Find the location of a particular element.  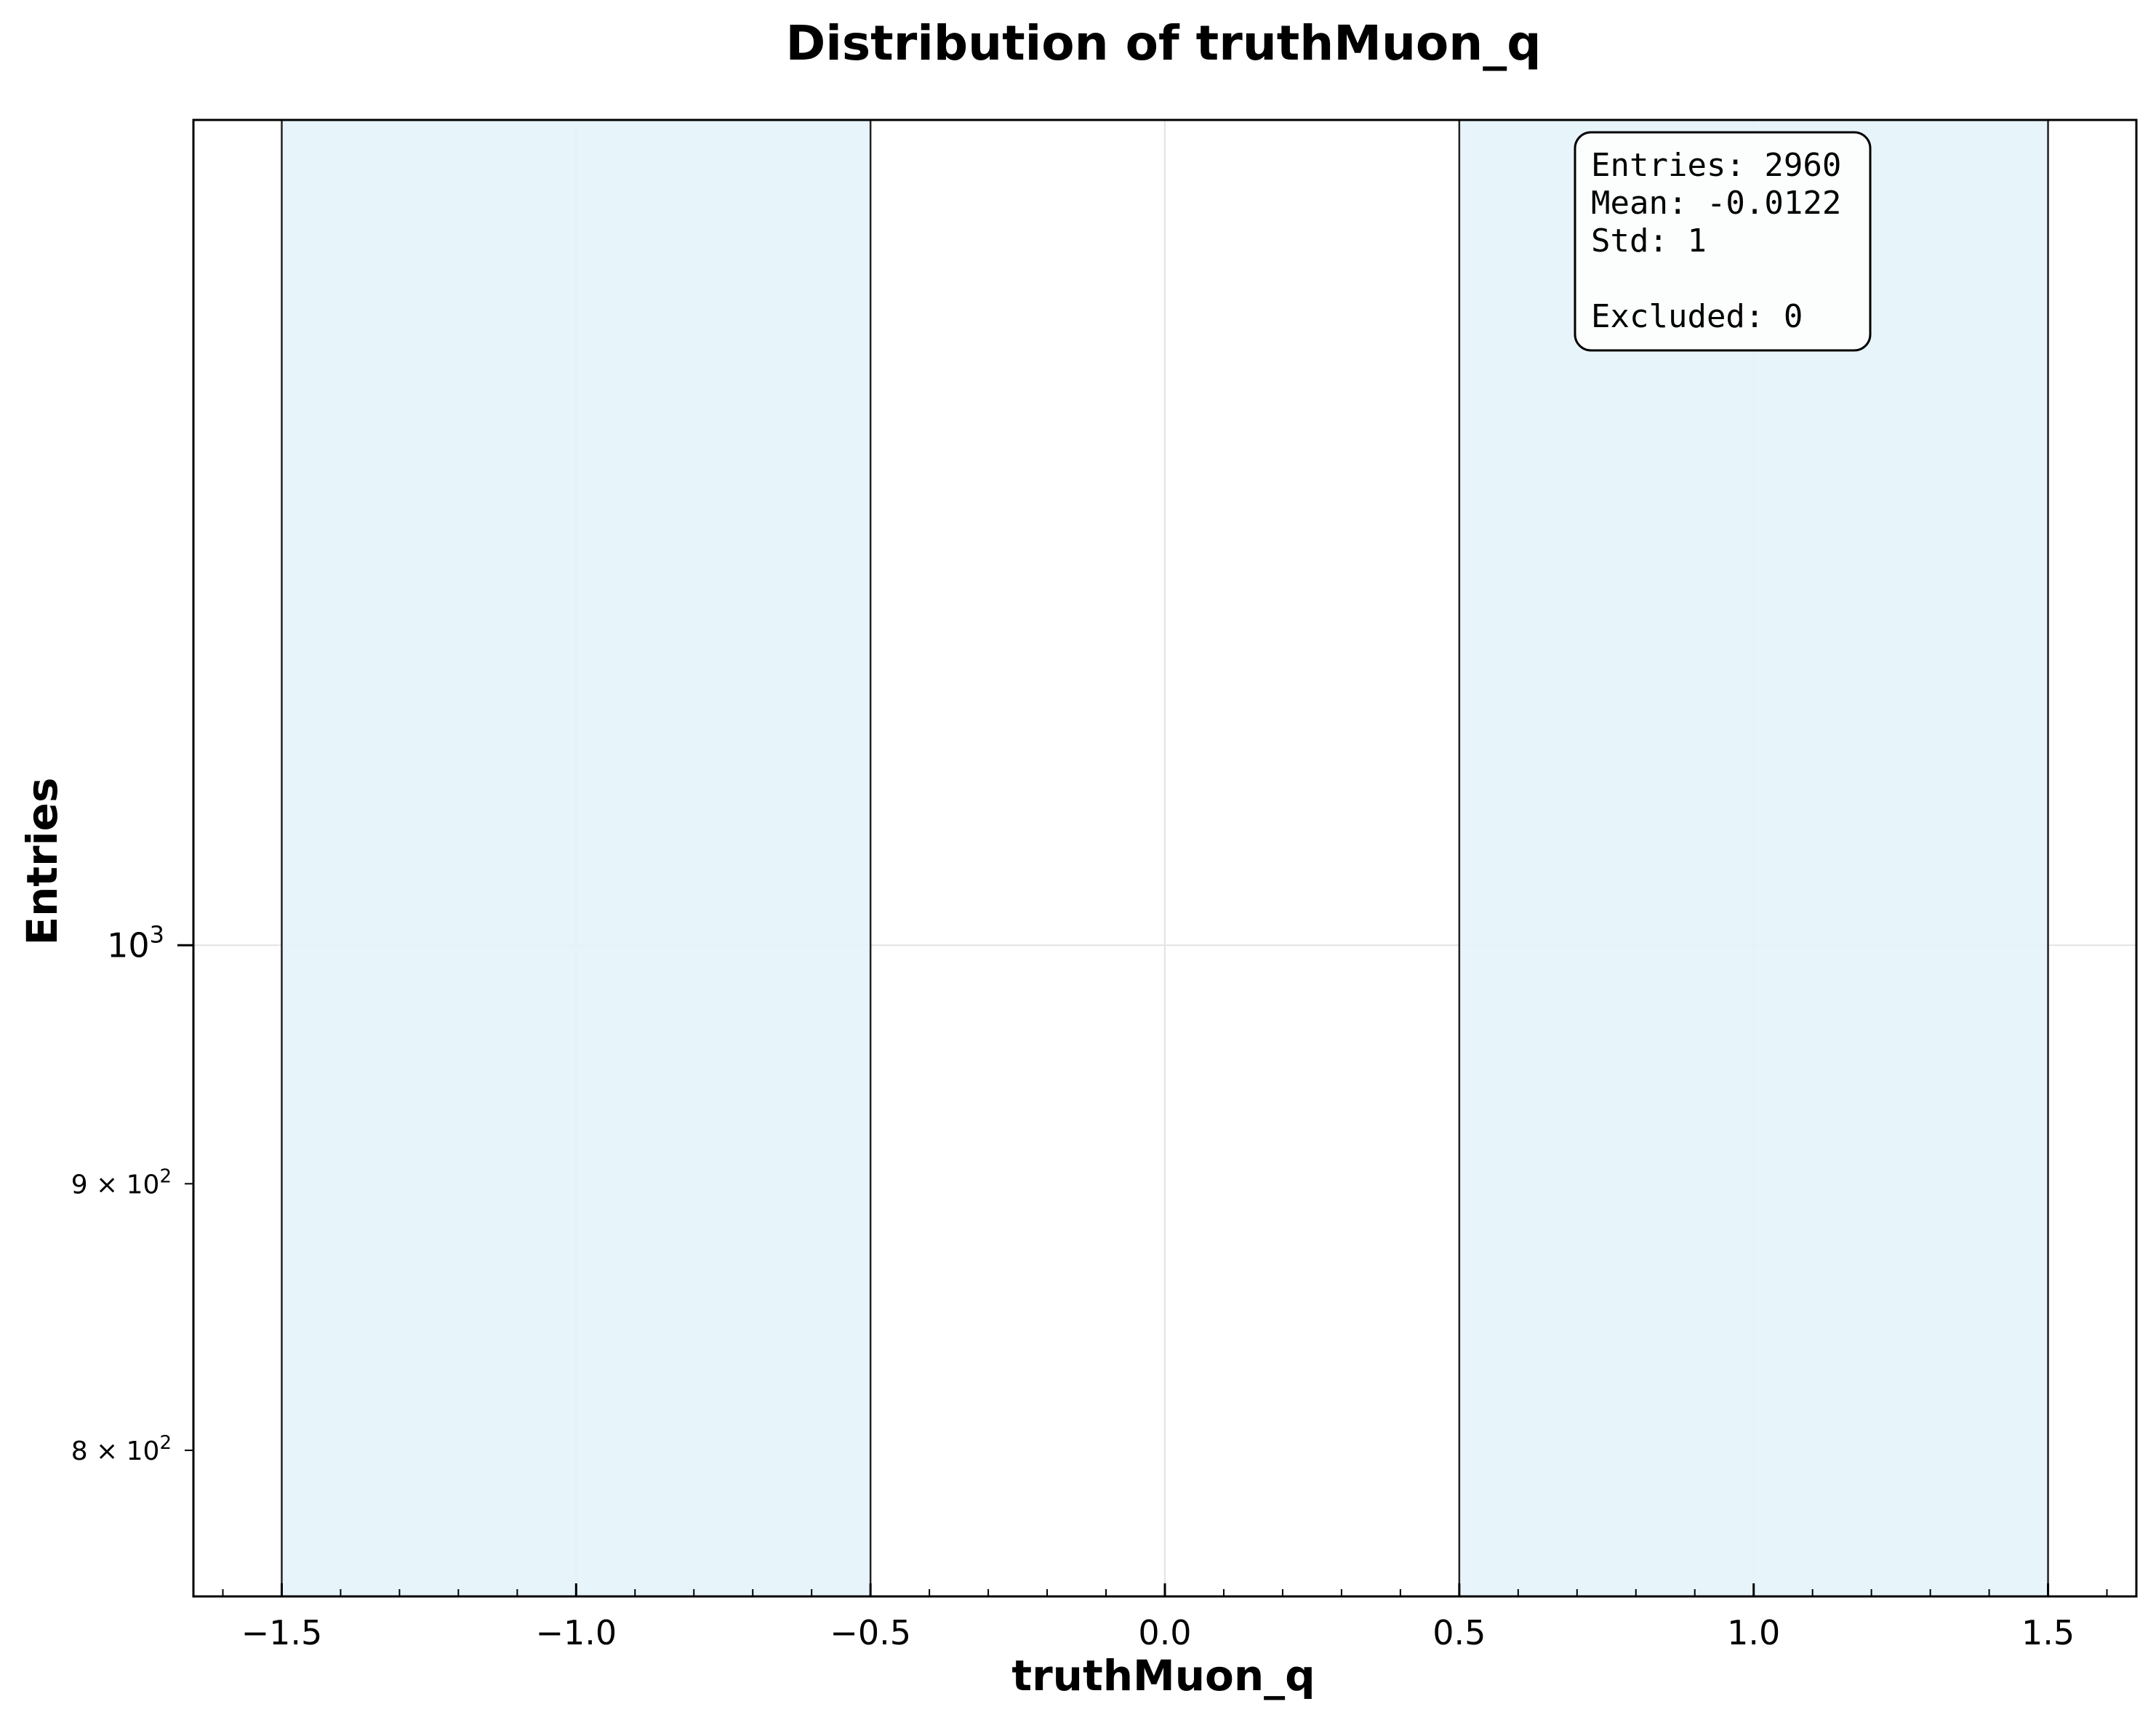

stats-box-frame is located at coordinates (1723, 241).